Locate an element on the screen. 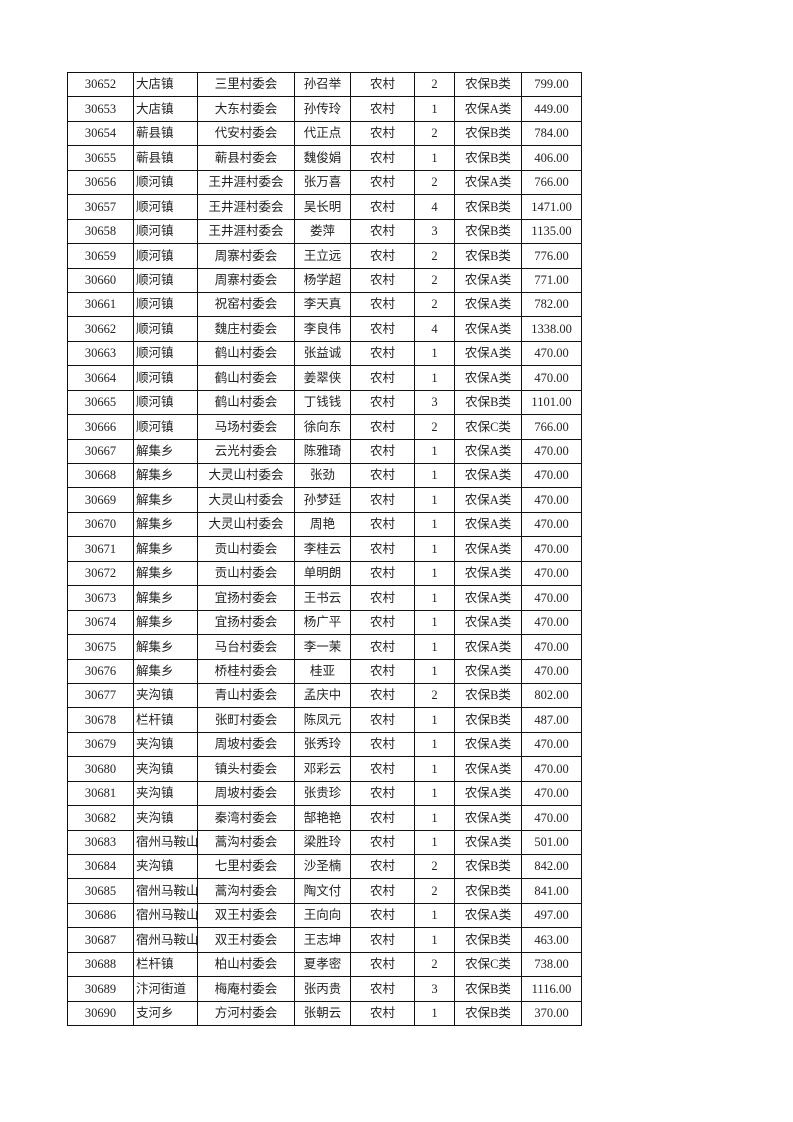  table-row: 30668 解集乡 大灵山村委会 张劲 农村 1 农保A类 470.00 is located at coordinates (324, 475).